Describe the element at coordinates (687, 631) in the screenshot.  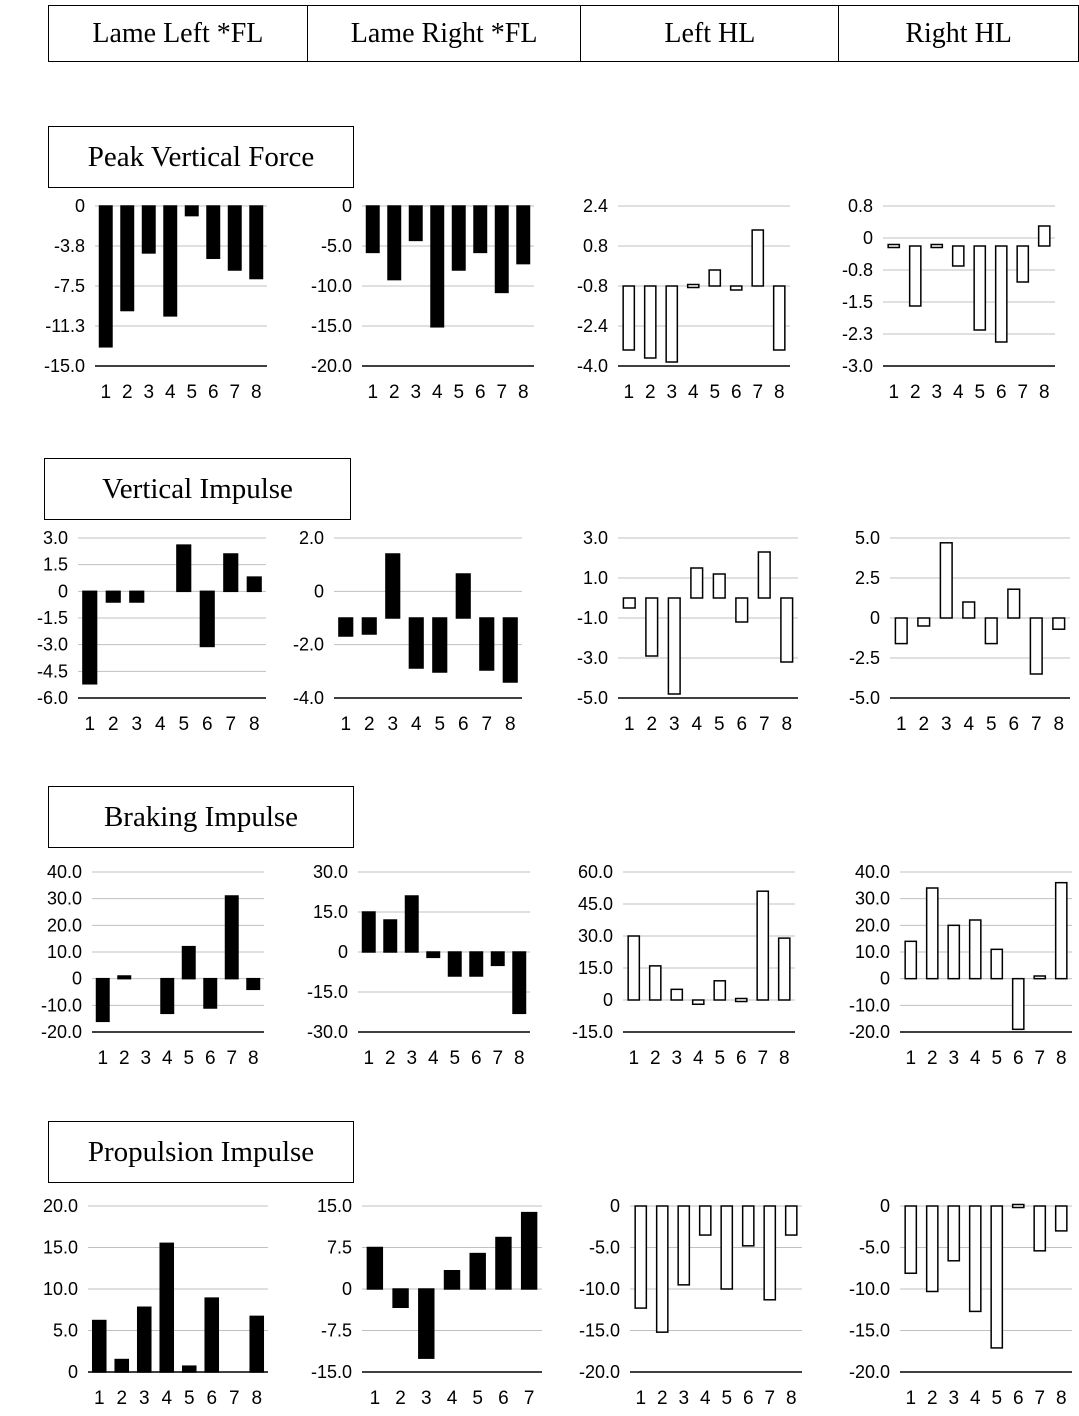
I see `chart-vertical-impulse-left-hl: 3.0 1.0 -1.0 -3.0 -5.0 1 2 3 4 5 6 7 8` at that location.